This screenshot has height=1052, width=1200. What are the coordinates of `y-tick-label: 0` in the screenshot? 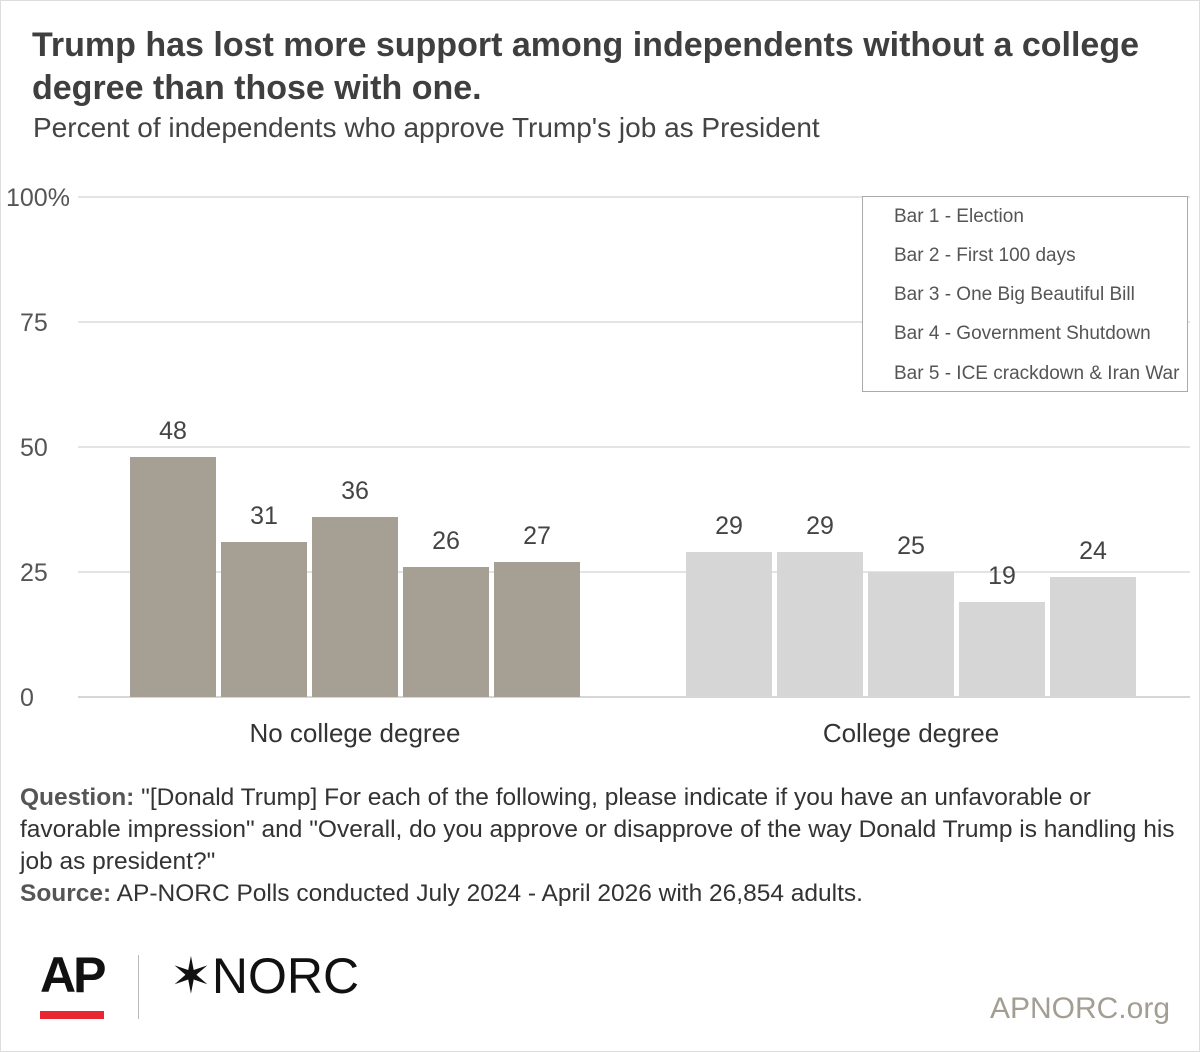 It's located at (27, 698).